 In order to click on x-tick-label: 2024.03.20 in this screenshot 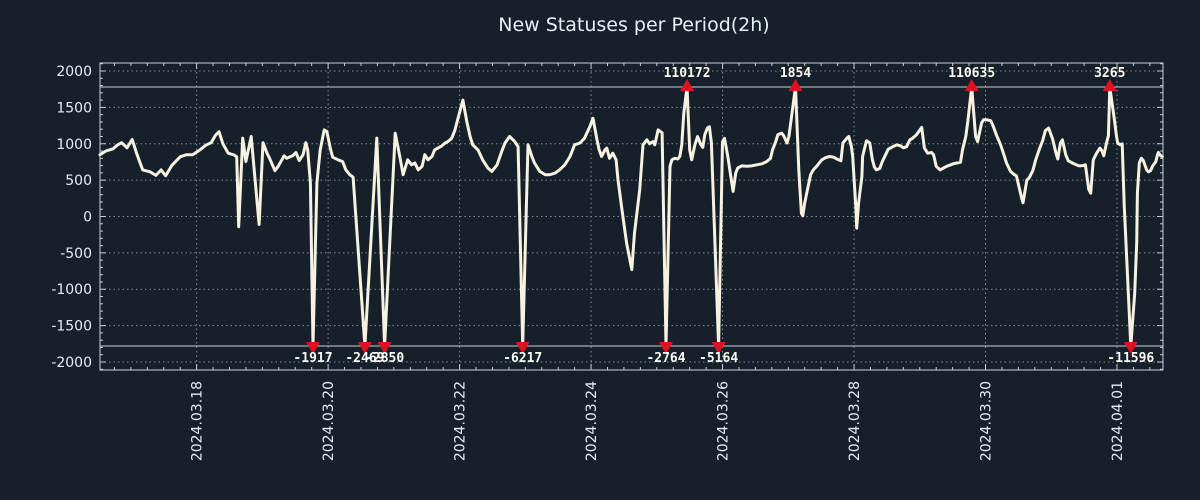, I will do `click(329, 421)`.